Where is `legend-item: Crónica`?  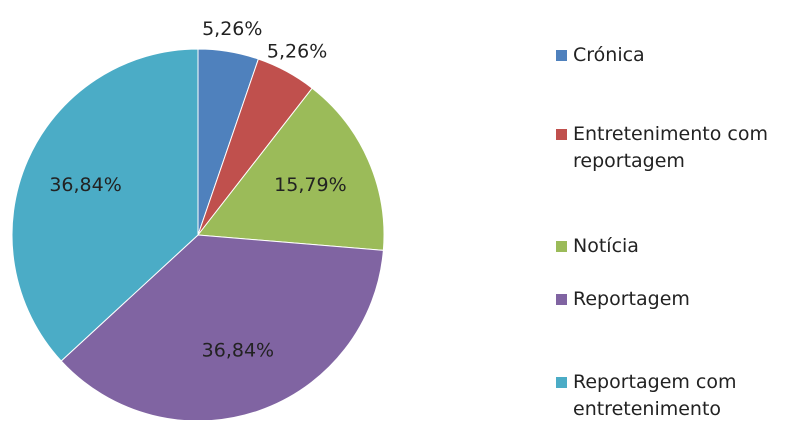
legend-item: Crónica is located at coordinates (676, 55).